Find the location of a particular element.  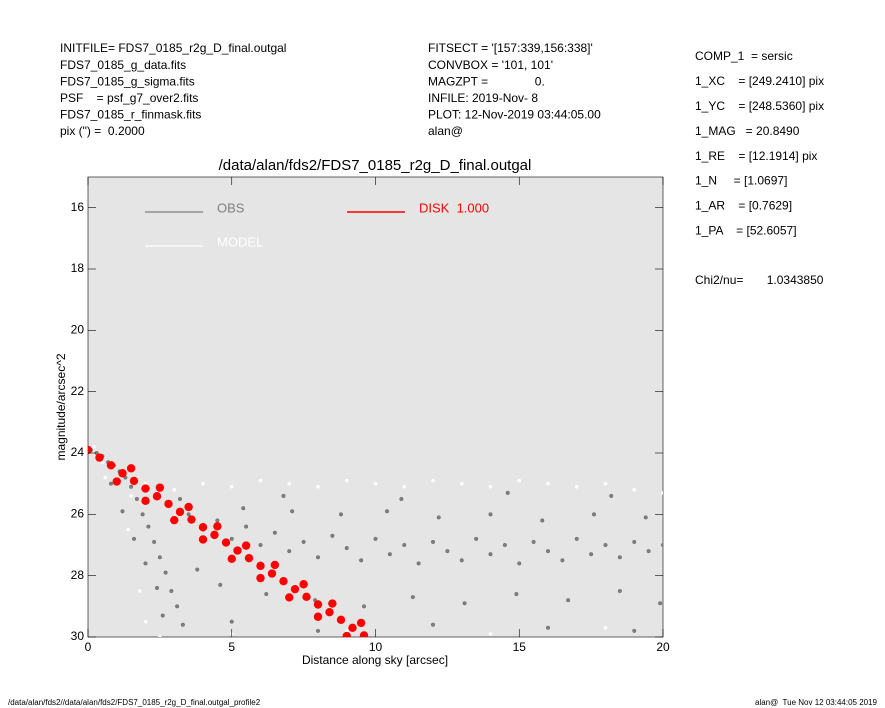

x-tick-label: 10 is located at coordinates (376, 647).